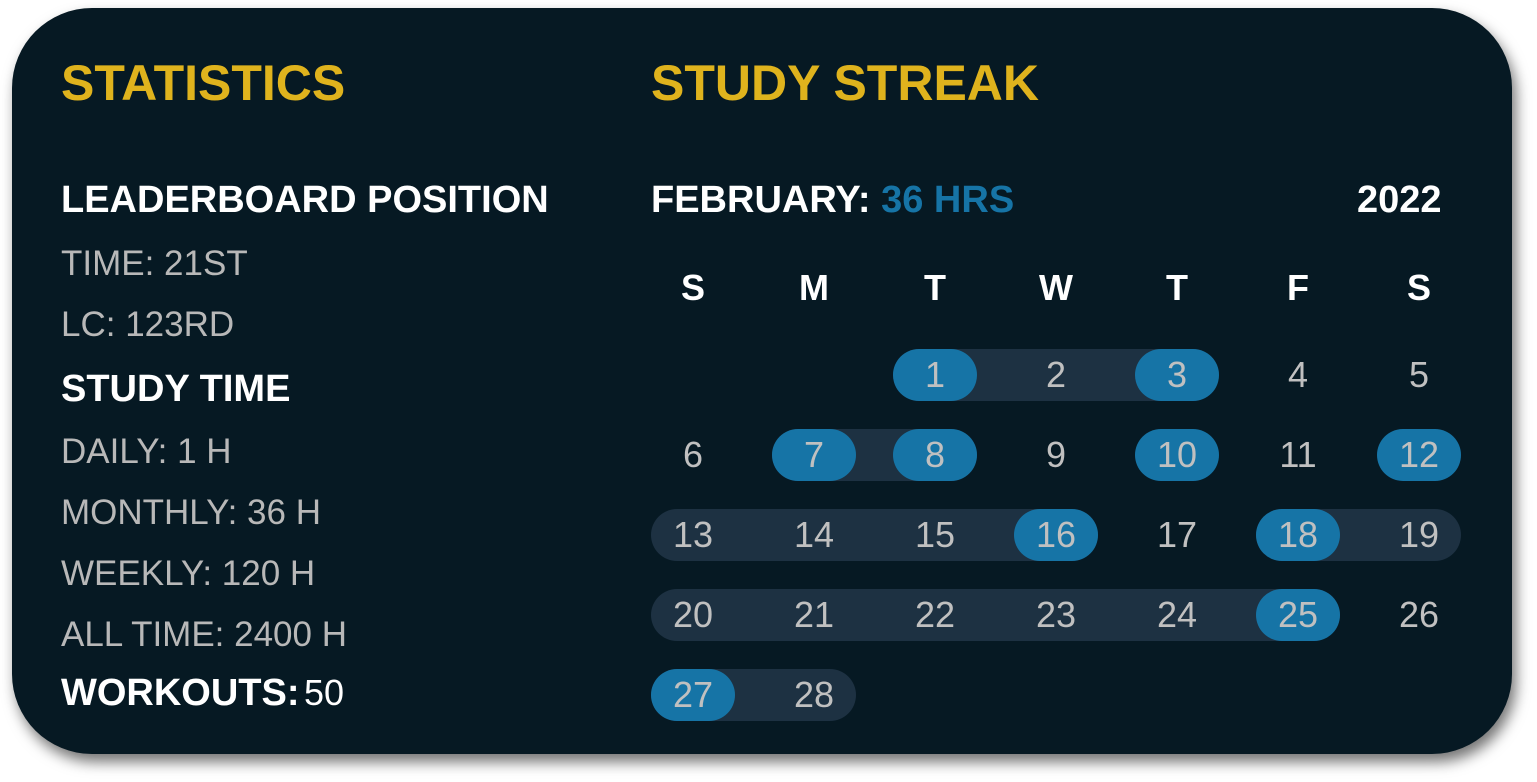  Describe the element at coordinates (693, 454) in the screenshot. I see `calendar-day: 6` at that location.